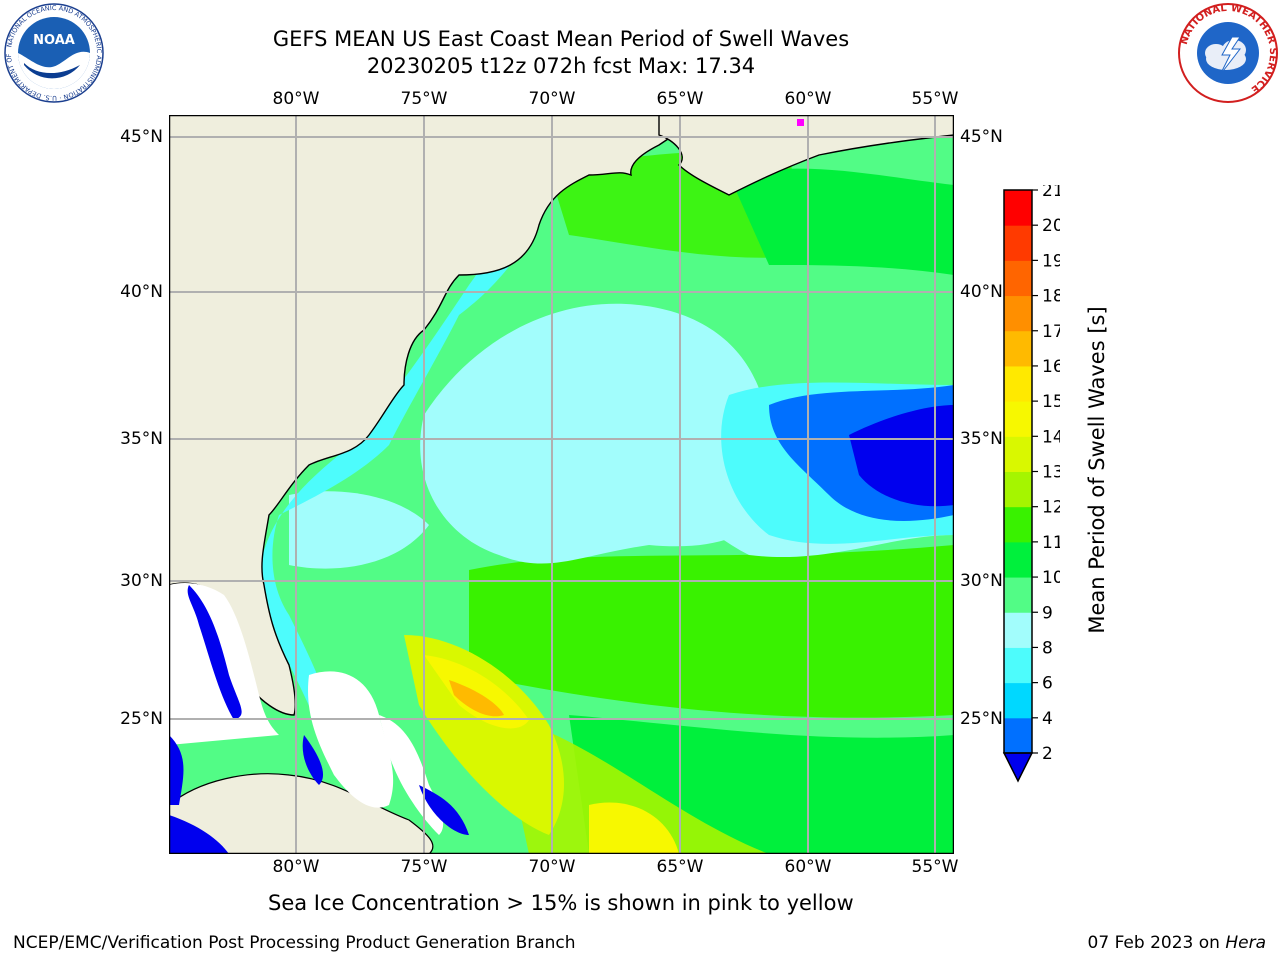 The width and height of the screenshot is (1280, 960). Describe the element at coordinates (1051, 543) in the screenshot. I see `colorbar-tick-label: 11` at that location.